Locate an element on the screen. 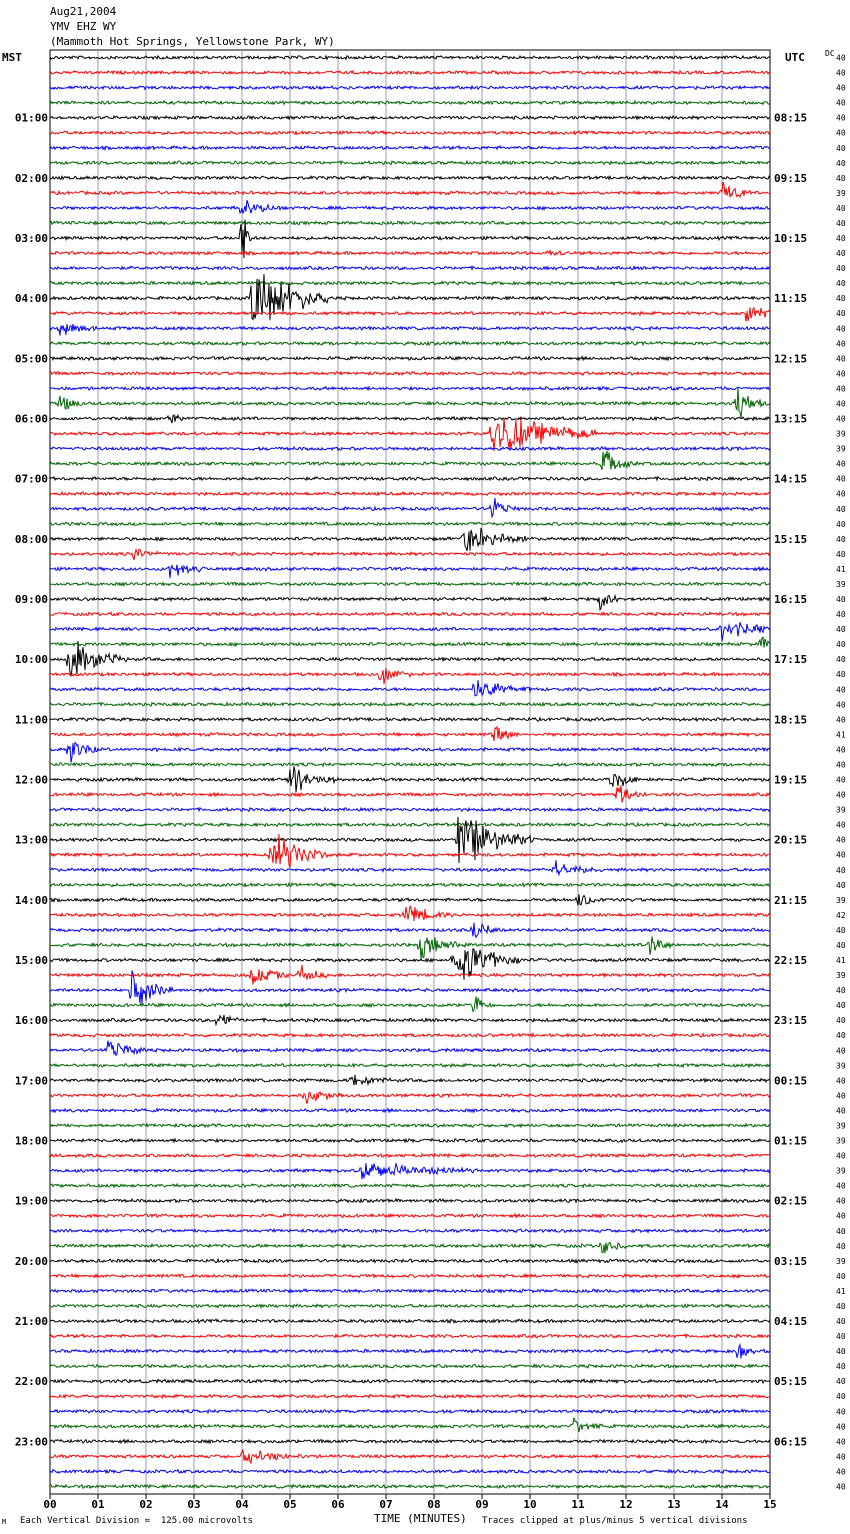 Image resolution: width=850 pixels, height=1534 pixels. left-time-label: 01:00 is located at coordinates (31, 118).